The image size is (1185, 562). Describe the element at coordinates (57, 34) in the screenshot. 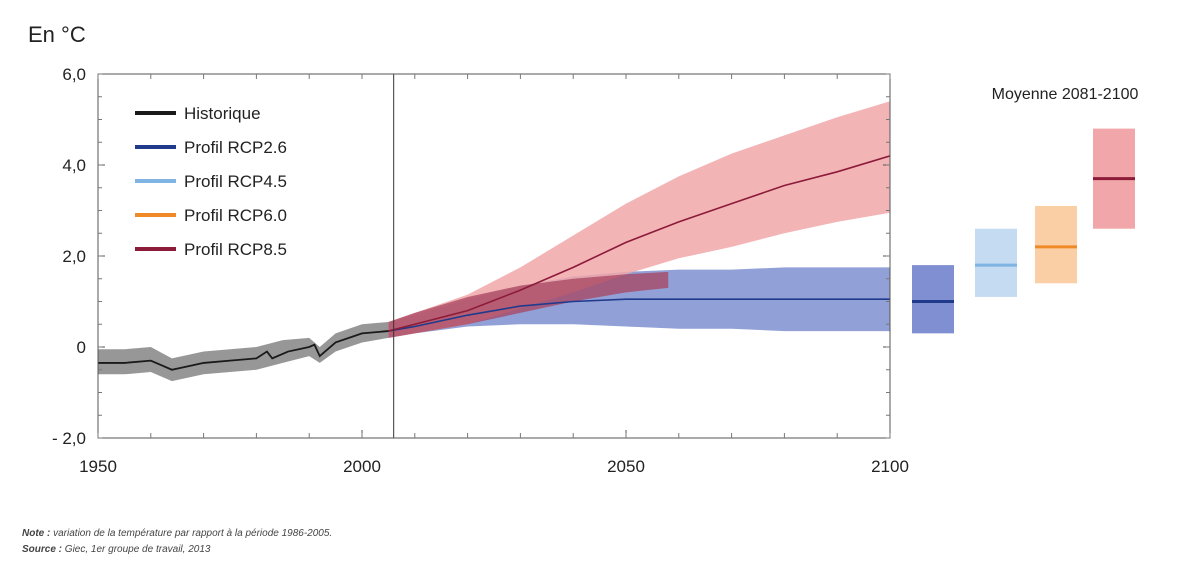

I see `unit-label: En °C` at that location.